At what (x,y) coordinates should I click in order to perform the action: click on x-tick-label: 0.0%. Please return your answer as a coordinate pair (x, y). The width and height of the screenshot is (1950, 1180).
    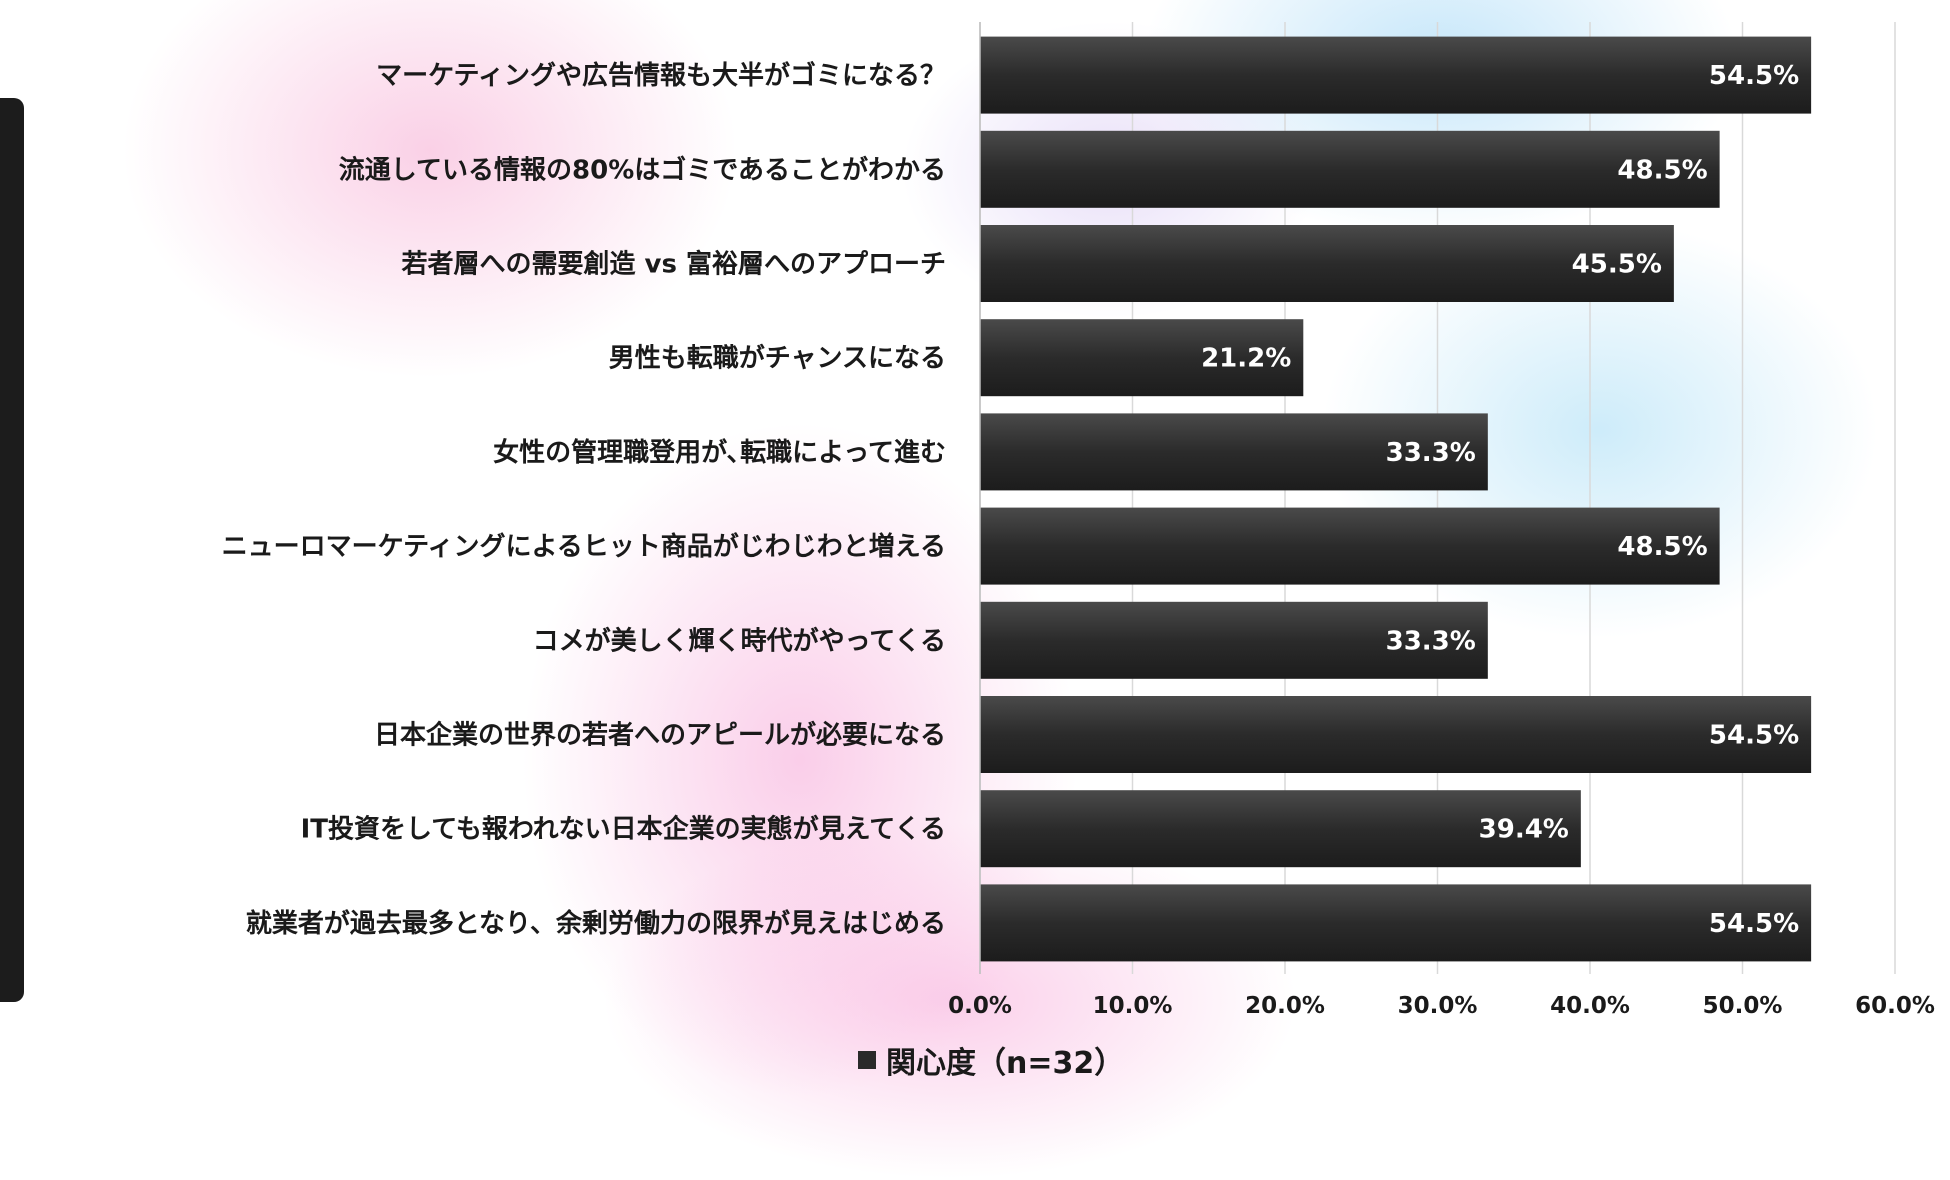
    Looking at the image, I should click on (980, 1006).